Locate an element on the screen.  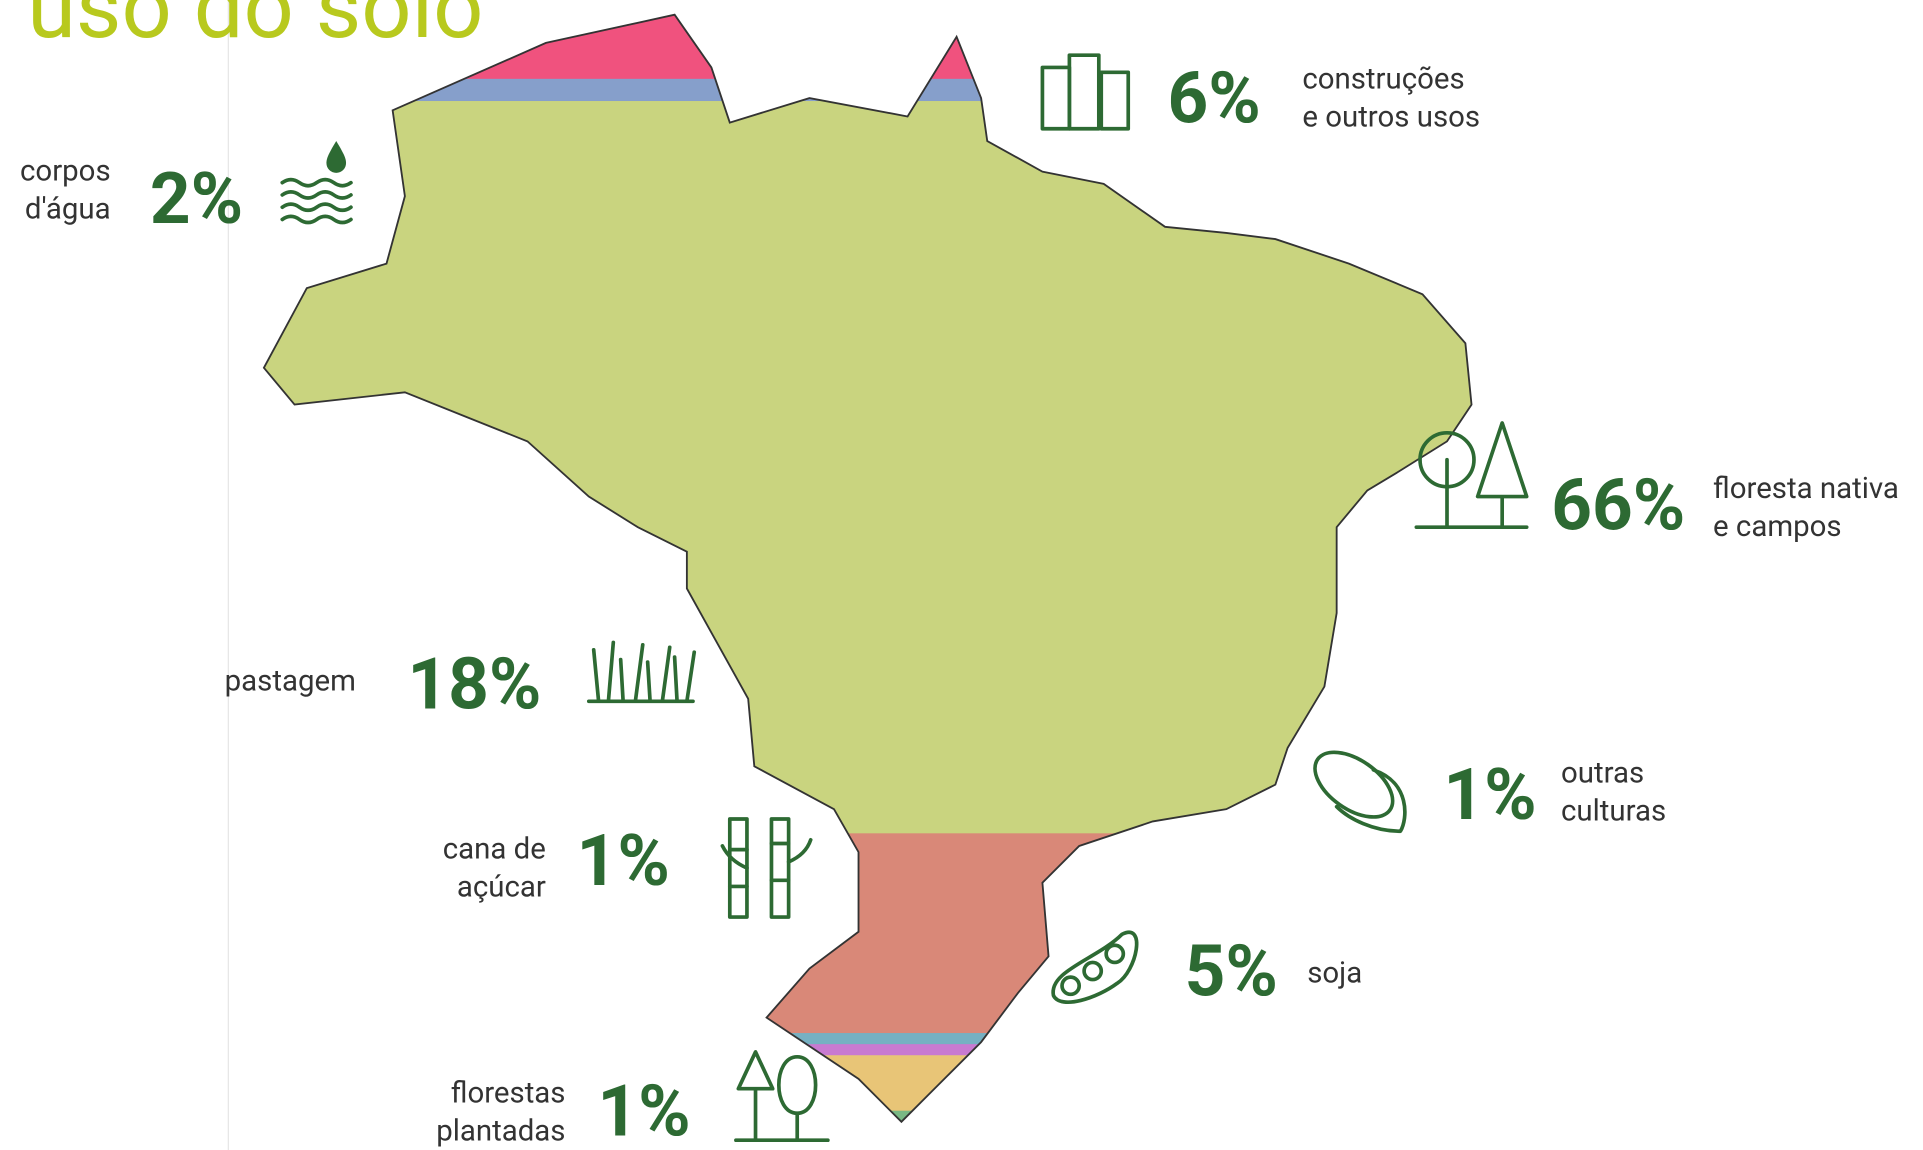
title: uso do solo is located at coordinates (255, 29).